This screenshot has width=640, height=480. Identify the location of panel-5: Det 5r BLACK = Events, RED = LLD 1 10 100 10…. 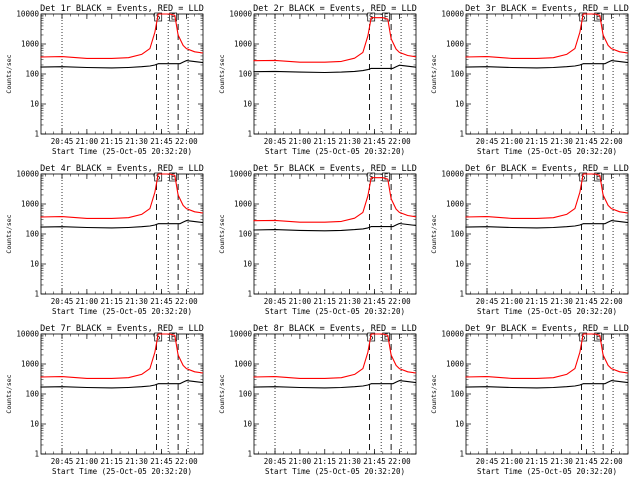
(317, 240).